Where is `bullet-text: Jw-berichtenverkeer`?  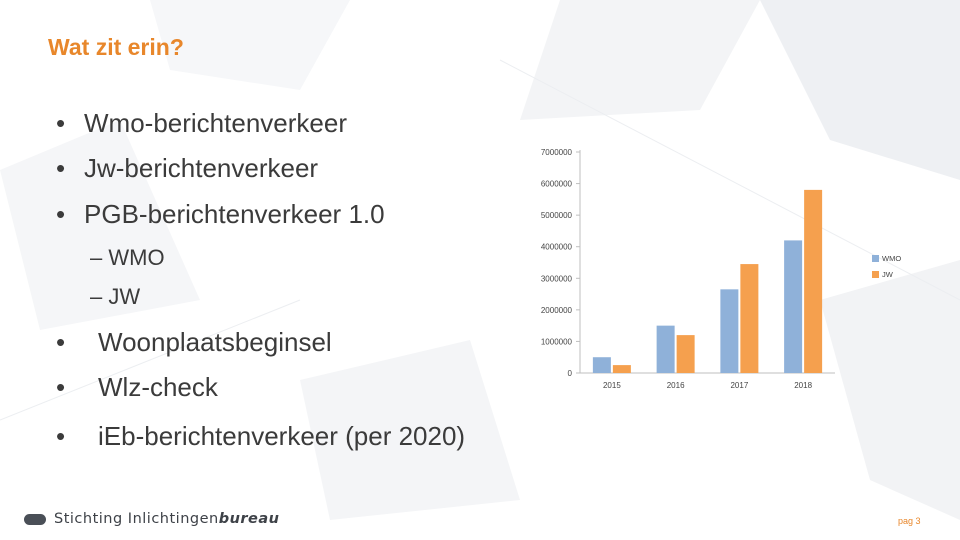 bullet-text: Jw-berichtenverkeer is located at coordinates (201, 168).